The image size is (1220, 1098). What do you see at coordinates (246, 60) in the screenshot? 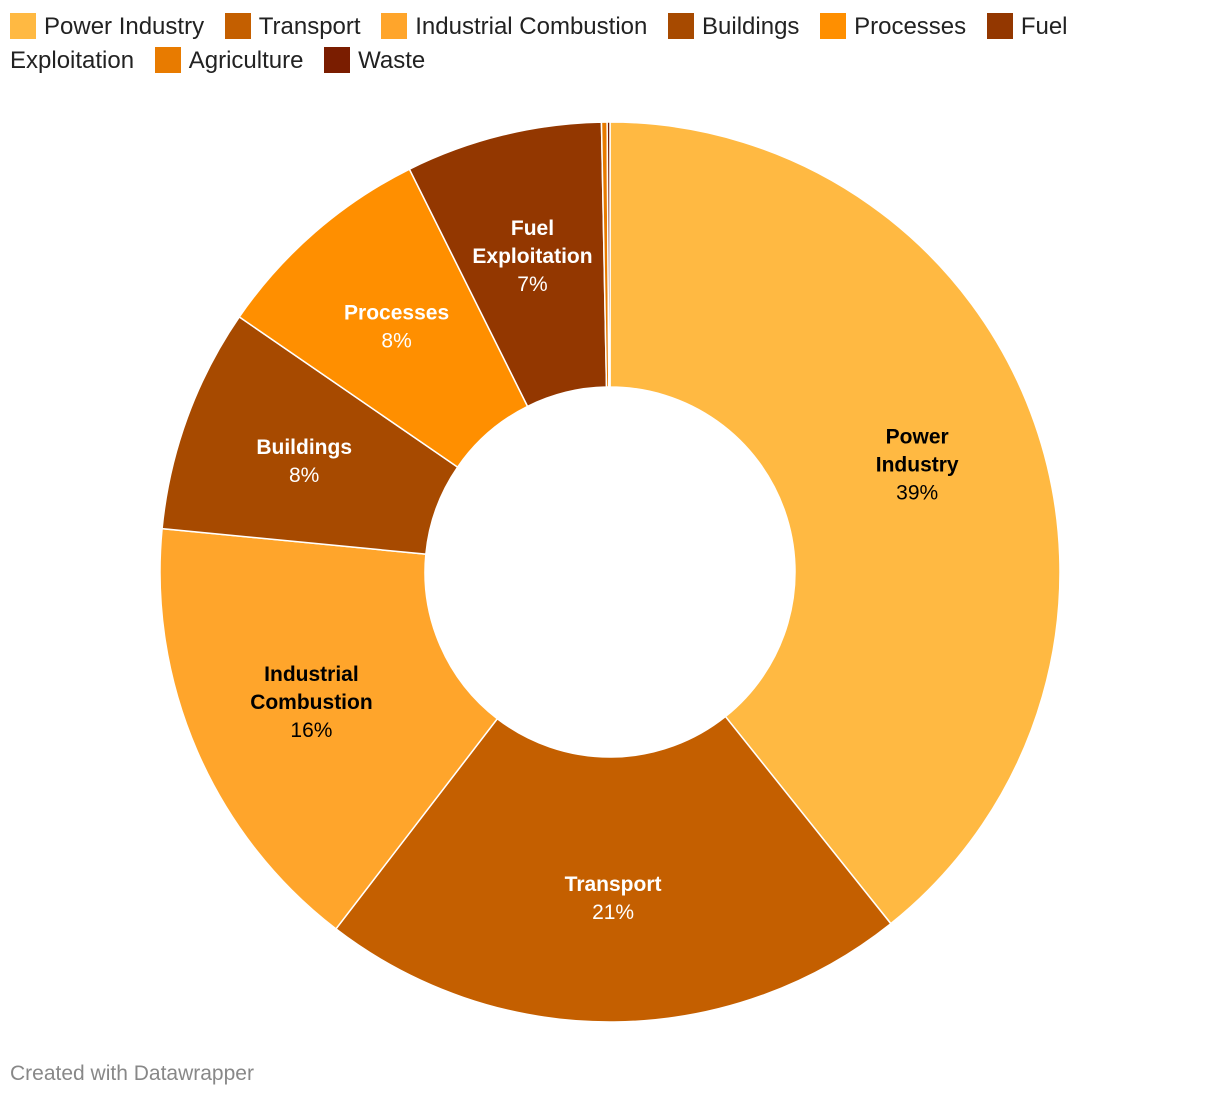
I see `legend-label: Agriculture` at bounding box center [246, 60].